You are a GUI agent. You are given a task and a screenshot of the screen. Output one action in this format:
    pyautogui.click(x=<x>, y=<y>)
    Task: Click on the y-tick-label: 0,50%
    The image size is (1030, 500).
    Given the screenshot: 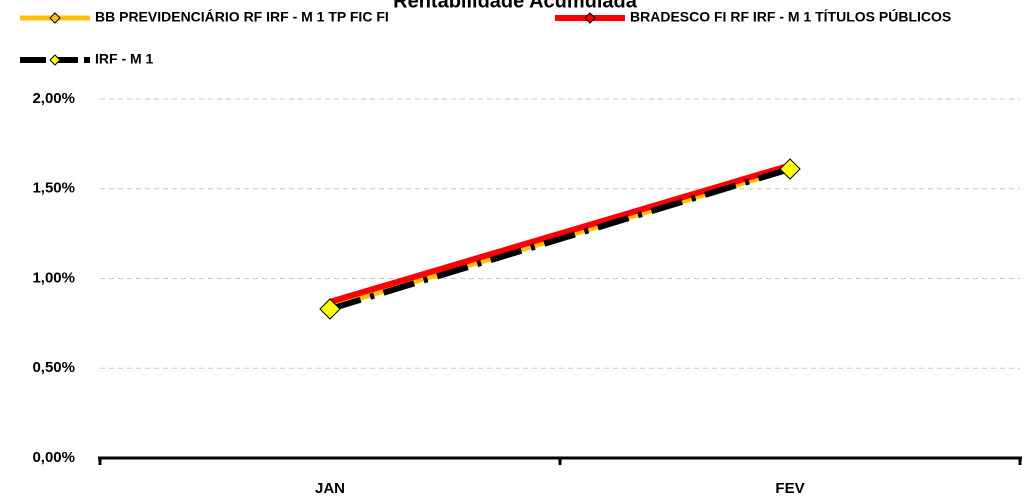 What is the action you would take?
    pyautogui.click(x=53, y=367)
    